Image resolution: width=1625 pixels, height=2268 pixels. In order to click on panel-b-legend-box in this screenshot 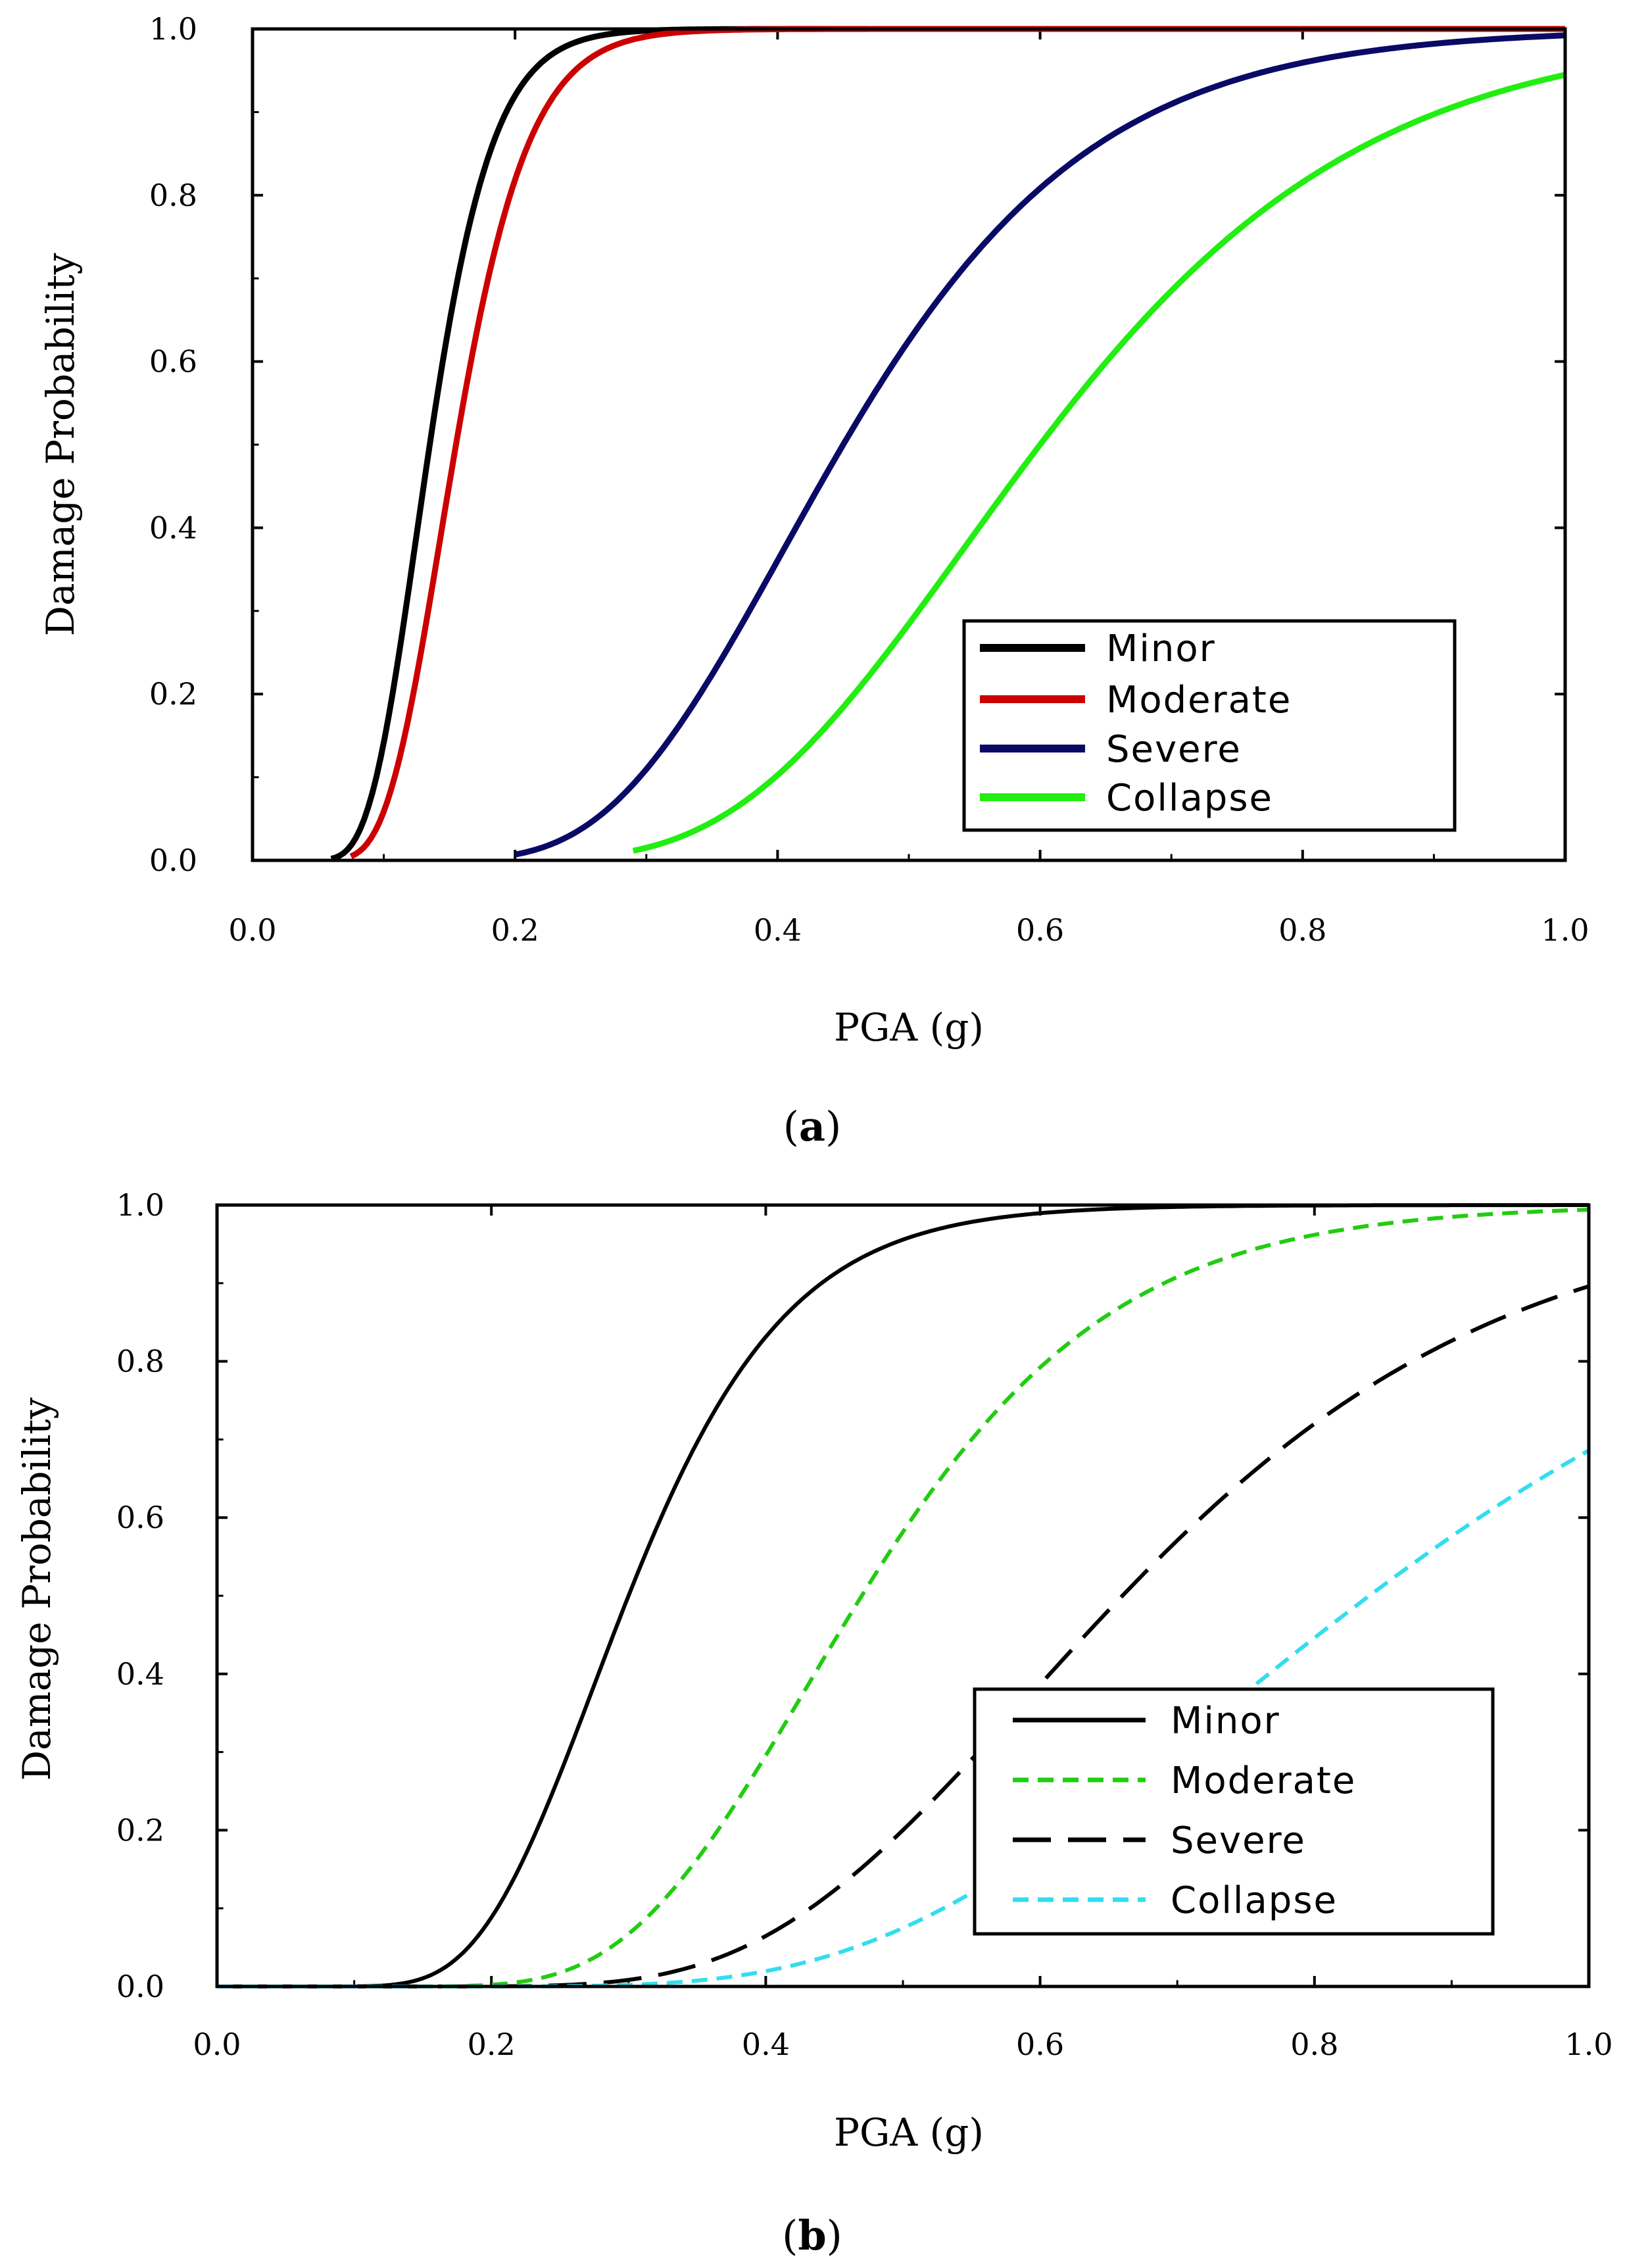, I will do `click(1234, 1812)`.